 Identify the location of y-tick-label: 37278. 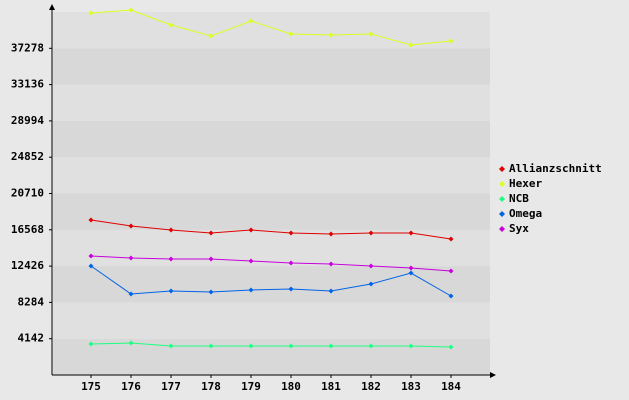
(27, 47).